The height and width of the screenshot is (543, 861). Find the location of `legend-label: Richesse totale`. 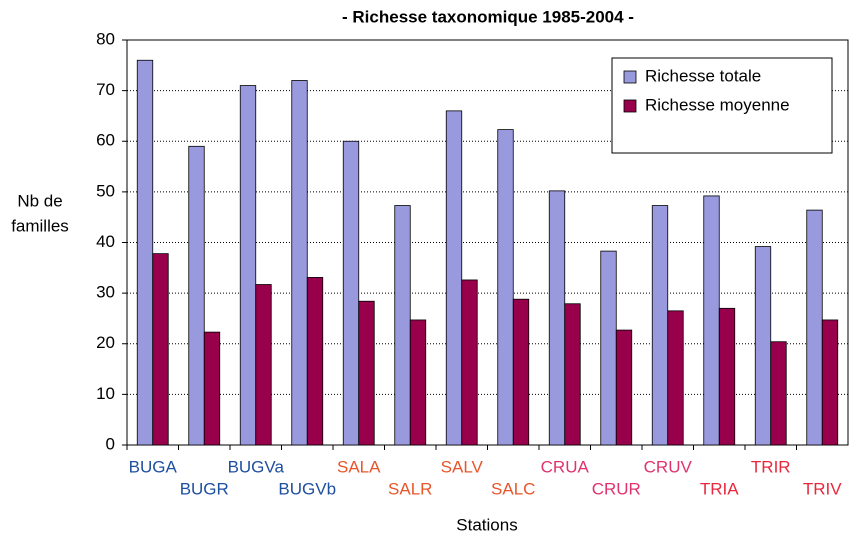

legend-label: Richesse totale is located at coordinates (703, 75).